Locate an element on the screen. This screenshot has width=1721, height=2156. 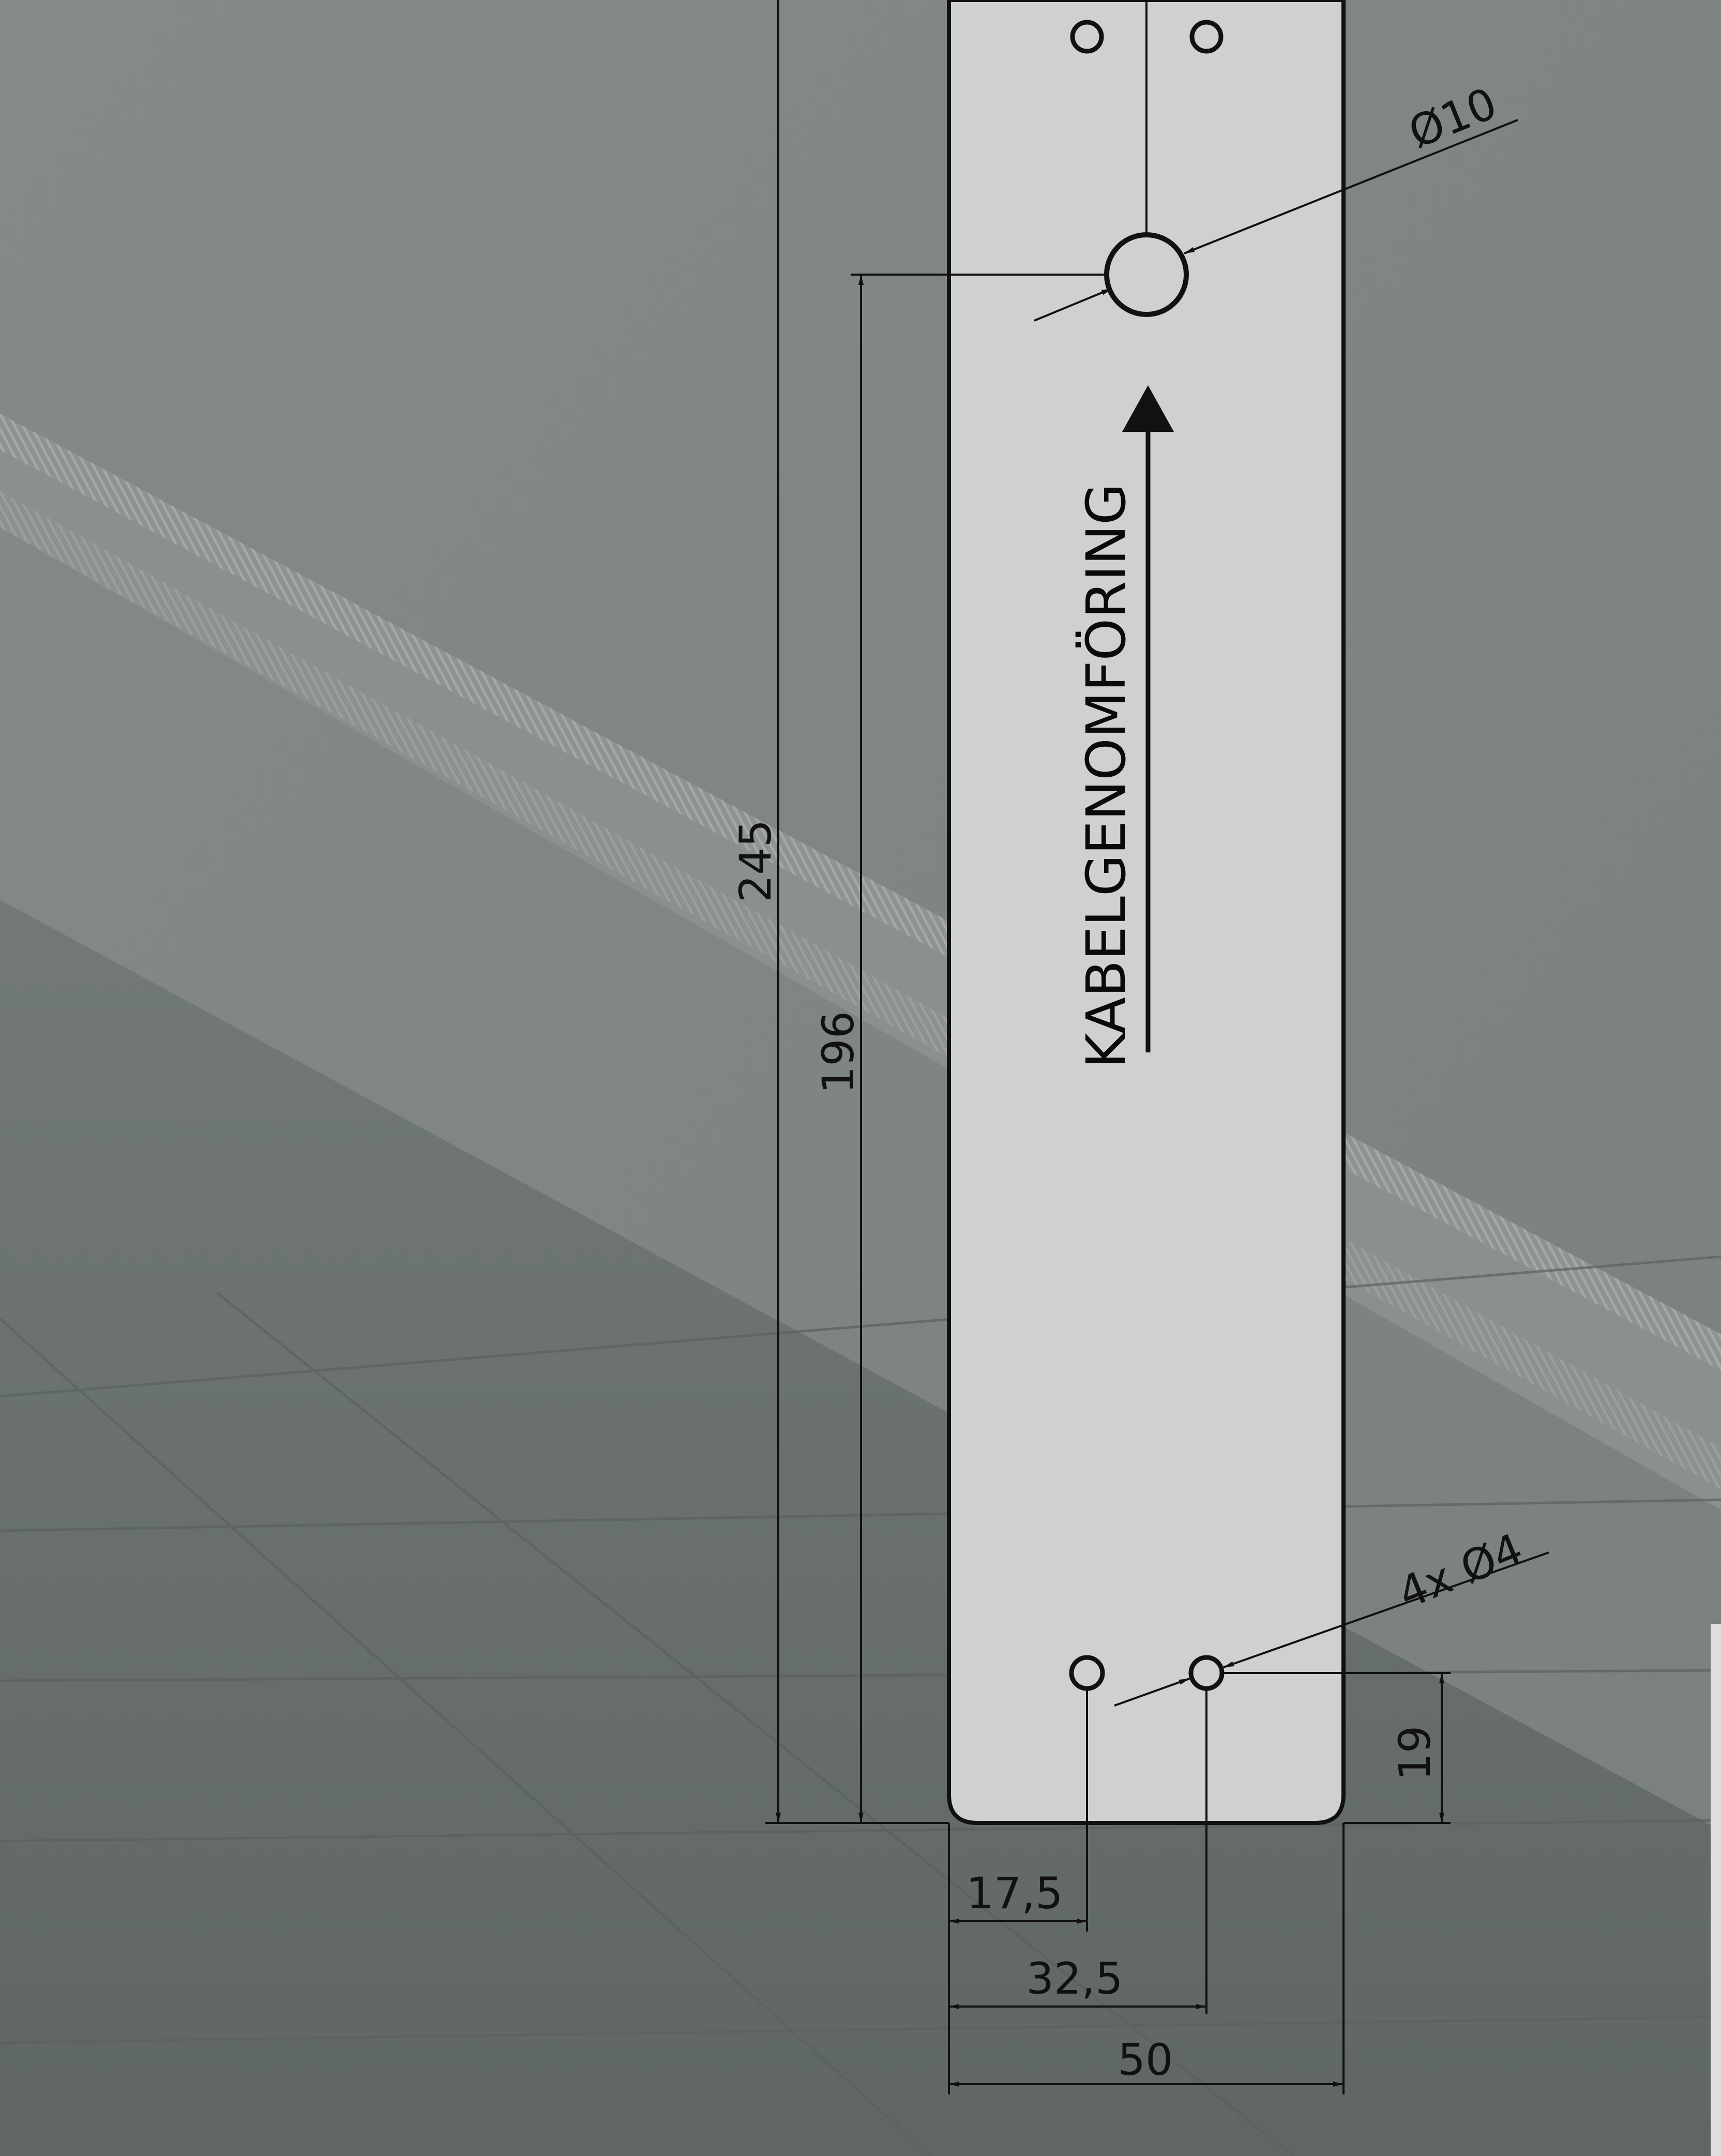
dim-17-5-label: 17,5 is located at coordinates (1015, 1893).